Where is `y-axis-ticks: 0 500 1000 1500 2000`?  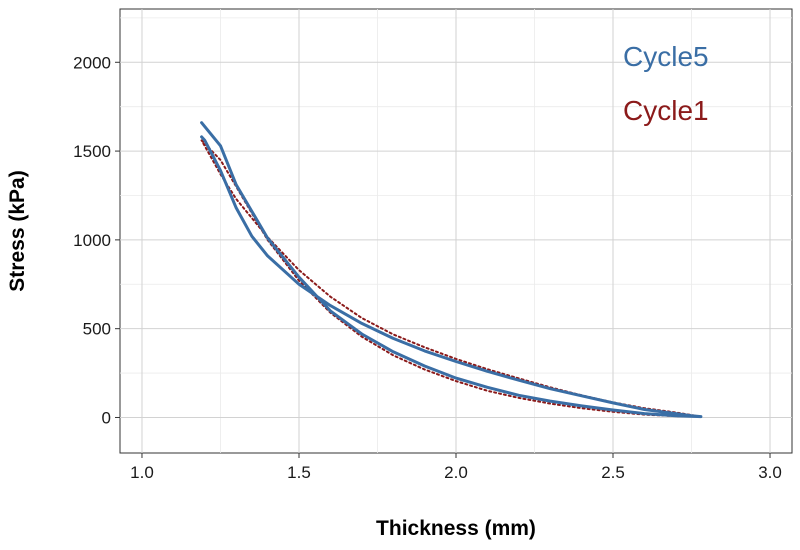 y-axis-ticks: 0 500 1000 1500 2000 is located at coordinates (96, 240).